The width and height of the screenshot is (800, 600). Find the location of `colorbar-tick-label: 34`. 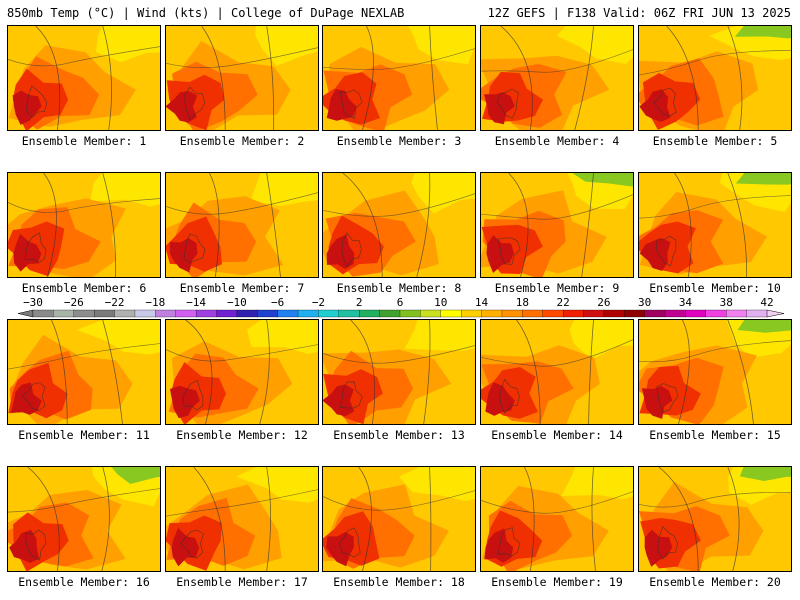

colorbar-tick-label: 34 is located at coordinates (686, 302).